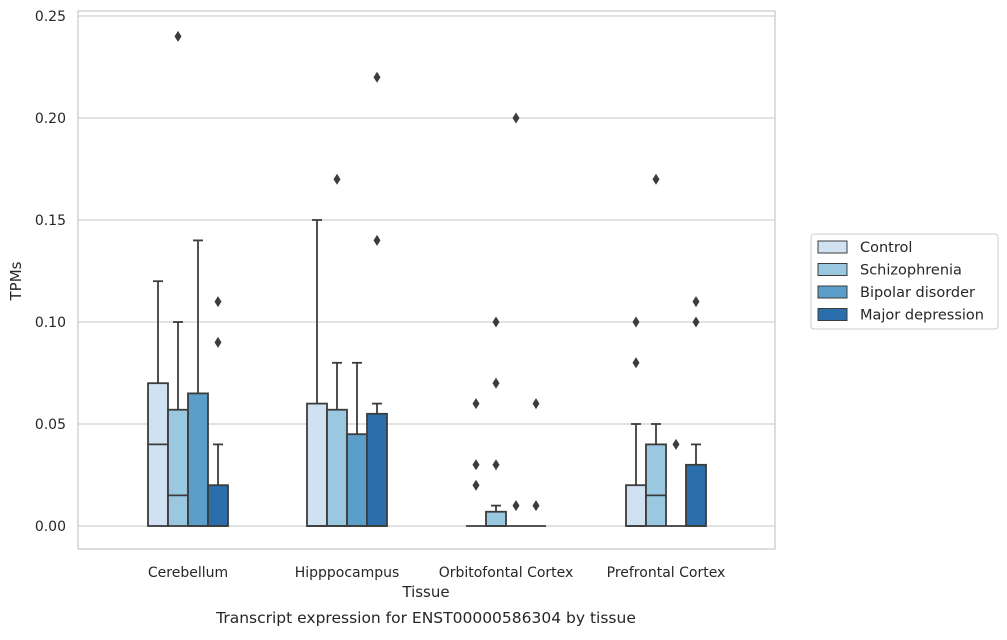 The height and width of the screenshot is (640, 1007). I want to click on y-tick-label: 0.00, so click(50, 527).